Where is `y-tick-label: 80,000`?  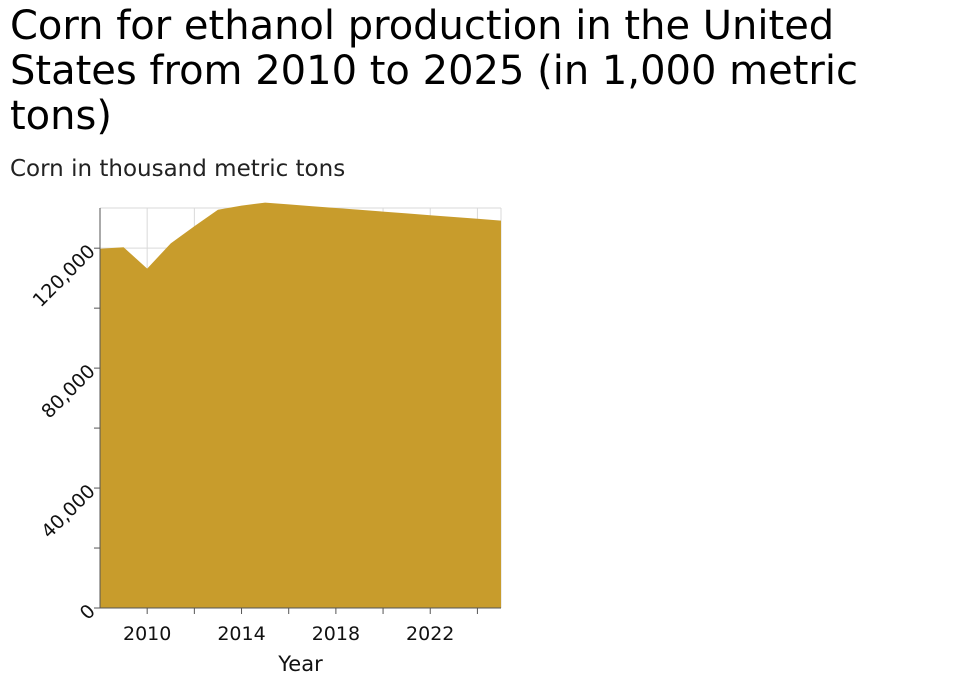
y-tick-label: 80,000 is located at coordinates (68, 391).